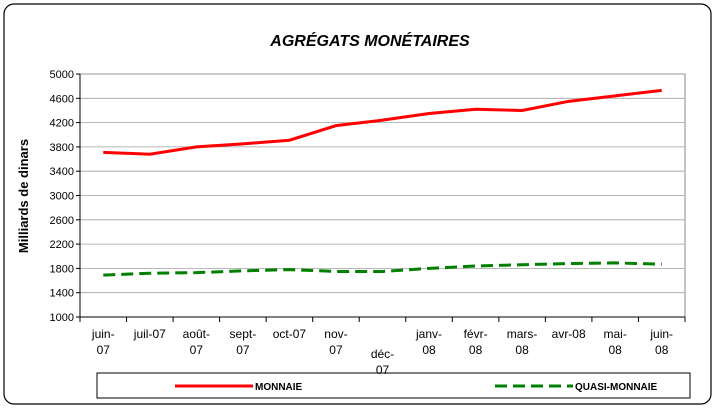  What do you see at coordinates (62, 75) in the screenshot?
I see `y-tick-label: 5000` at bounding box center [62, 75].